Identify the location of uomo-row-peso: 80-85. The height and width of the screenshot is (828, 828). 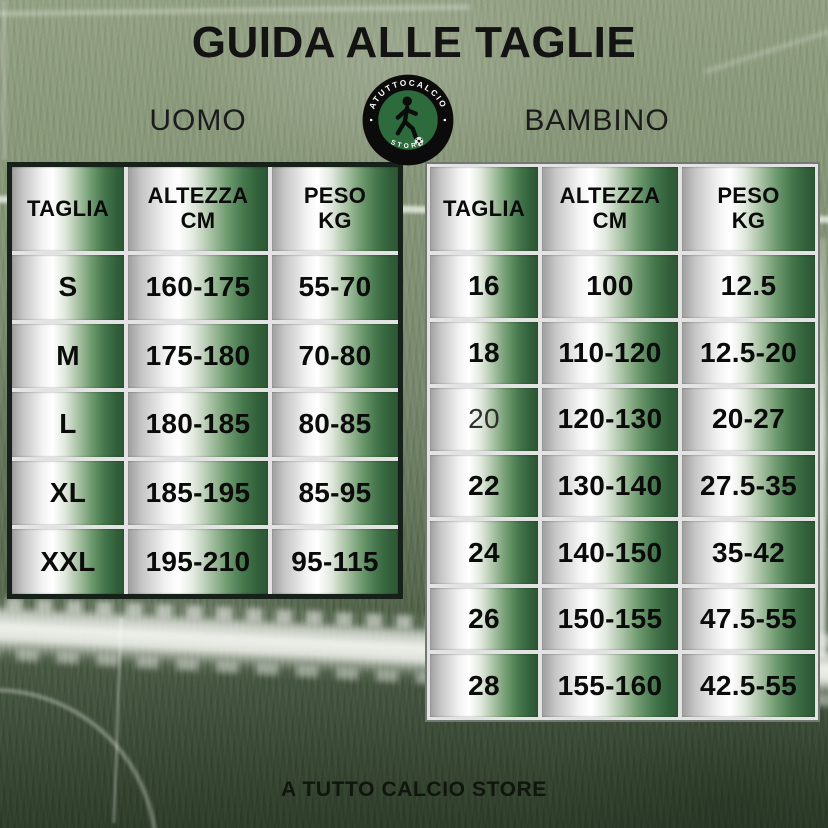
(335, 424).